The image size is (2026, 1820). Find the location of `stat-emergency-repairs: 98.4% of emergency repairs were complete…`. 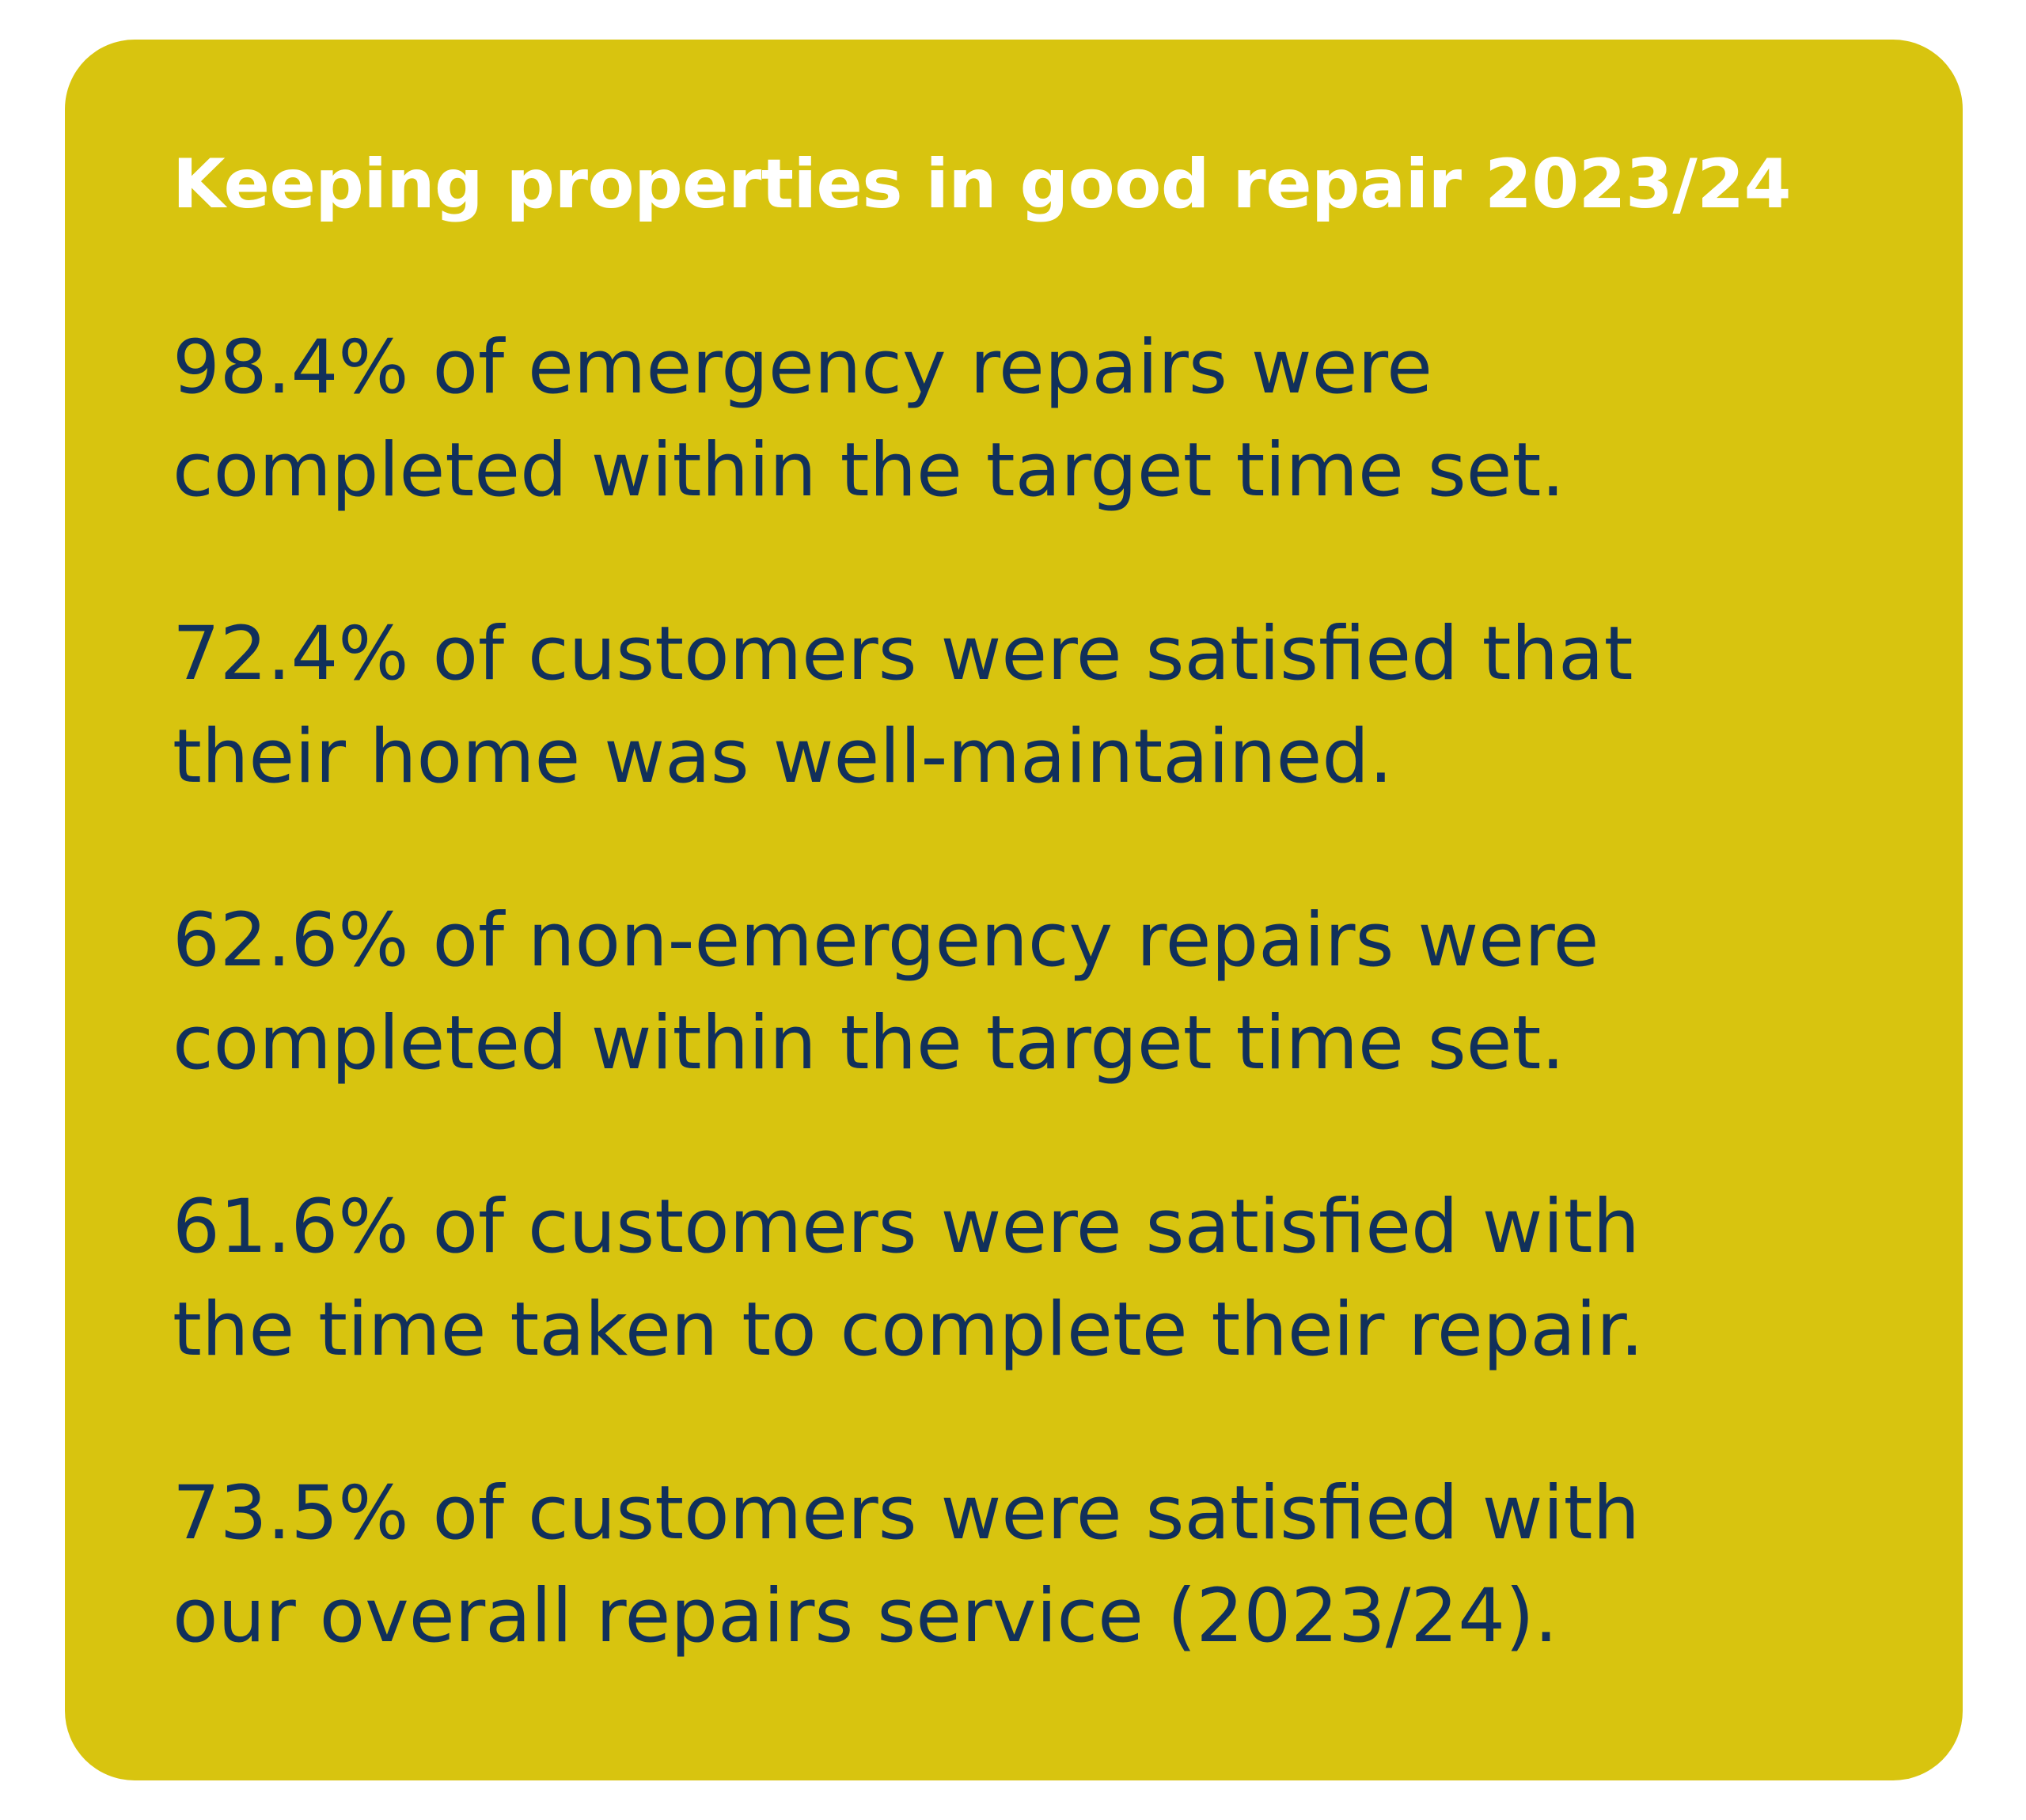

stat-emergency-repairs: 98.4% of emergency repairs were complete… is located at coordinates (1051, 419).